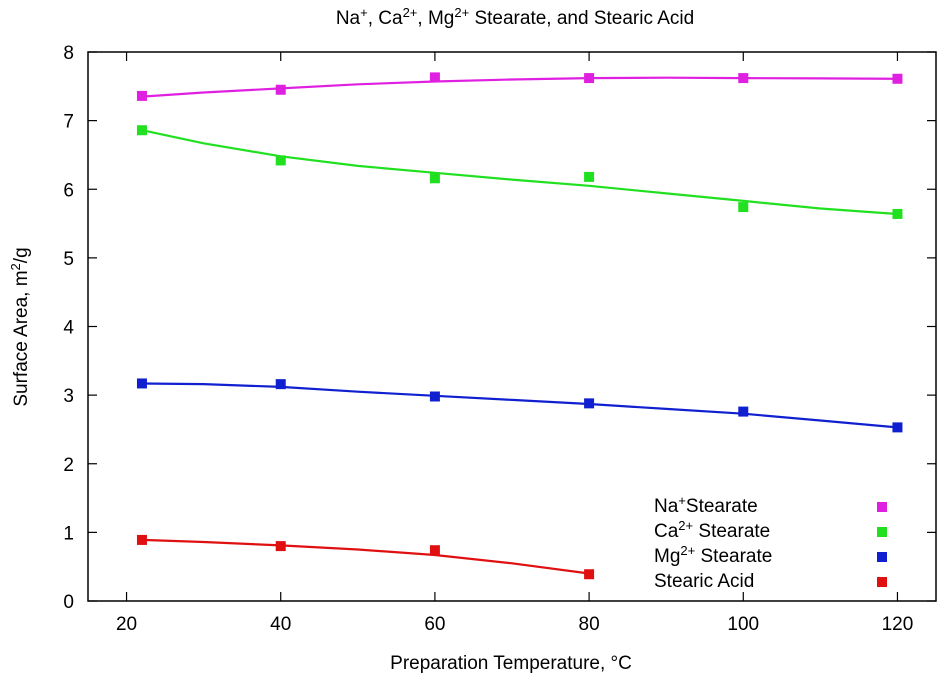 The height and width of the screenshot is (677, 950). Describe the element at coordinates (68, 396) in the screenshot. I see `y-tick-label: 3` at that location.